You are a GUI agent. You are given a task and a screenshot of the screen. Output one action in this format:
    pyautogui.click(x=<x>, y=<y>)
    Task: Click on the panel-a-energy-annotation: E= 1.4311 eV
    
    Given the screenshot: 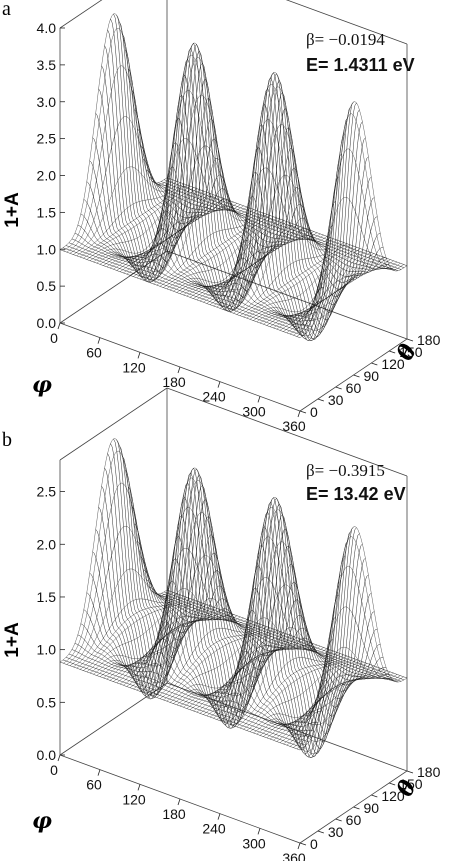 What is the action you would take?
    pyautogui.click(x=360, y=65)
    